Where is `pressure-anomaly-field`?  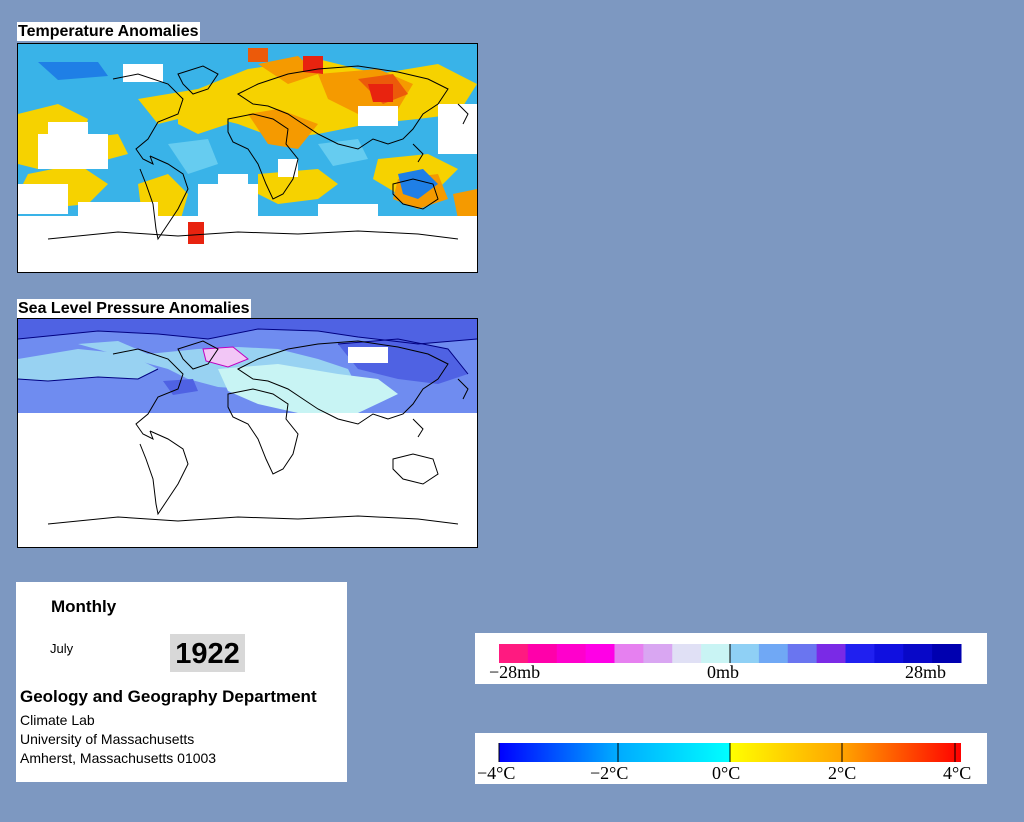
pressure-anomaly-field is located at coordinates (247, 433).